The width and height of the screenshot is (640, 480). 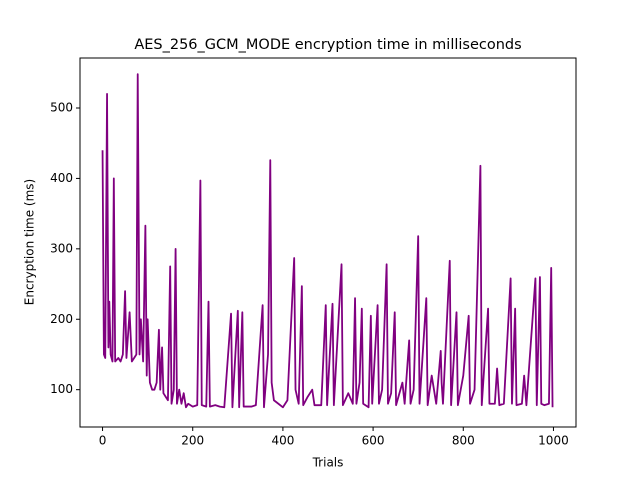 I want to click on x-tick-label: 1000, so click(x=553, y=441).